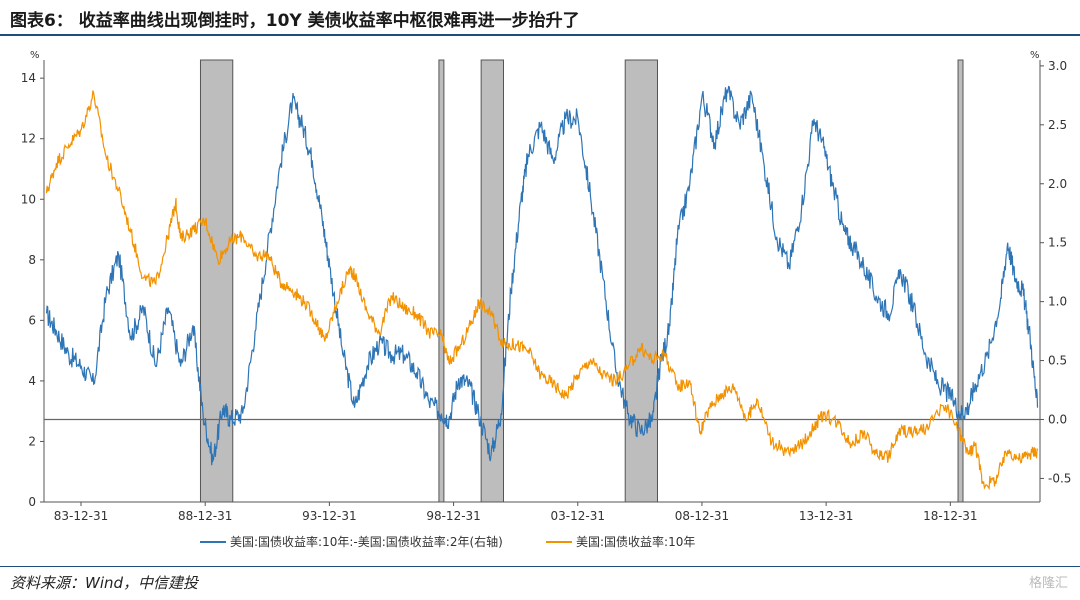 This screenshot has width=1080, height=600. Describe the element at coordinates (1057, 419) in the screenshot. I see `y-right-tick-label: 0.0` at that location.